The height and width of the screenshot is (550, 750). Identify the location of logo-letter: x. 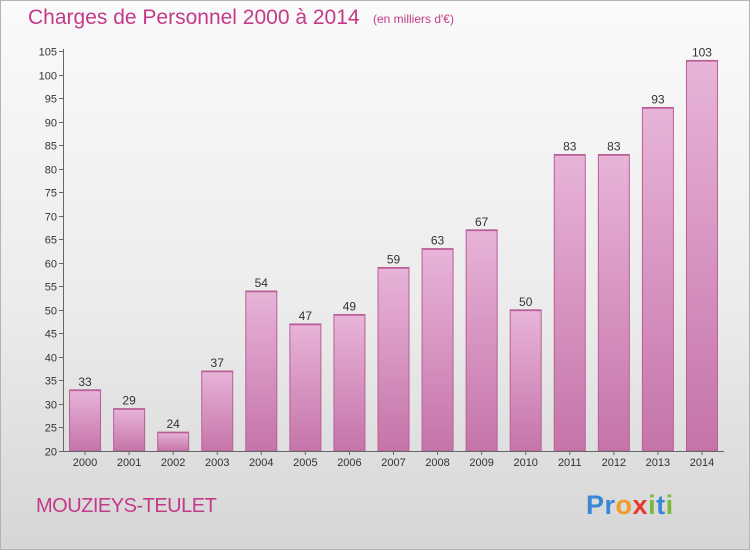
(640, 505).